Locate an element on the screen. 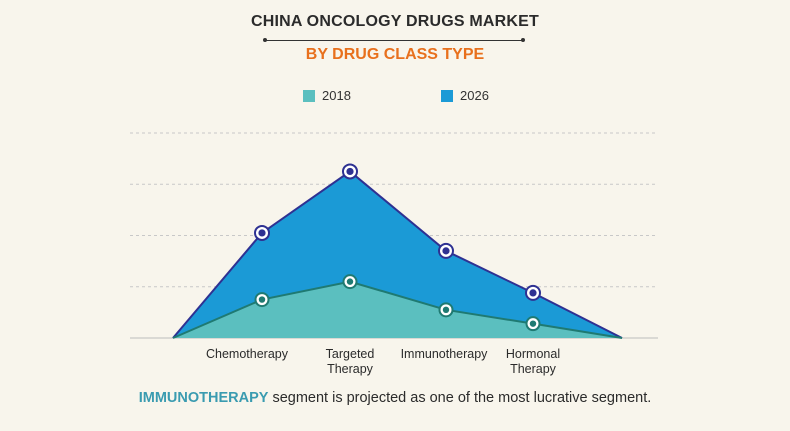  x-tick-label-3-line-1: Therapy is located at coordinates (533, 369).